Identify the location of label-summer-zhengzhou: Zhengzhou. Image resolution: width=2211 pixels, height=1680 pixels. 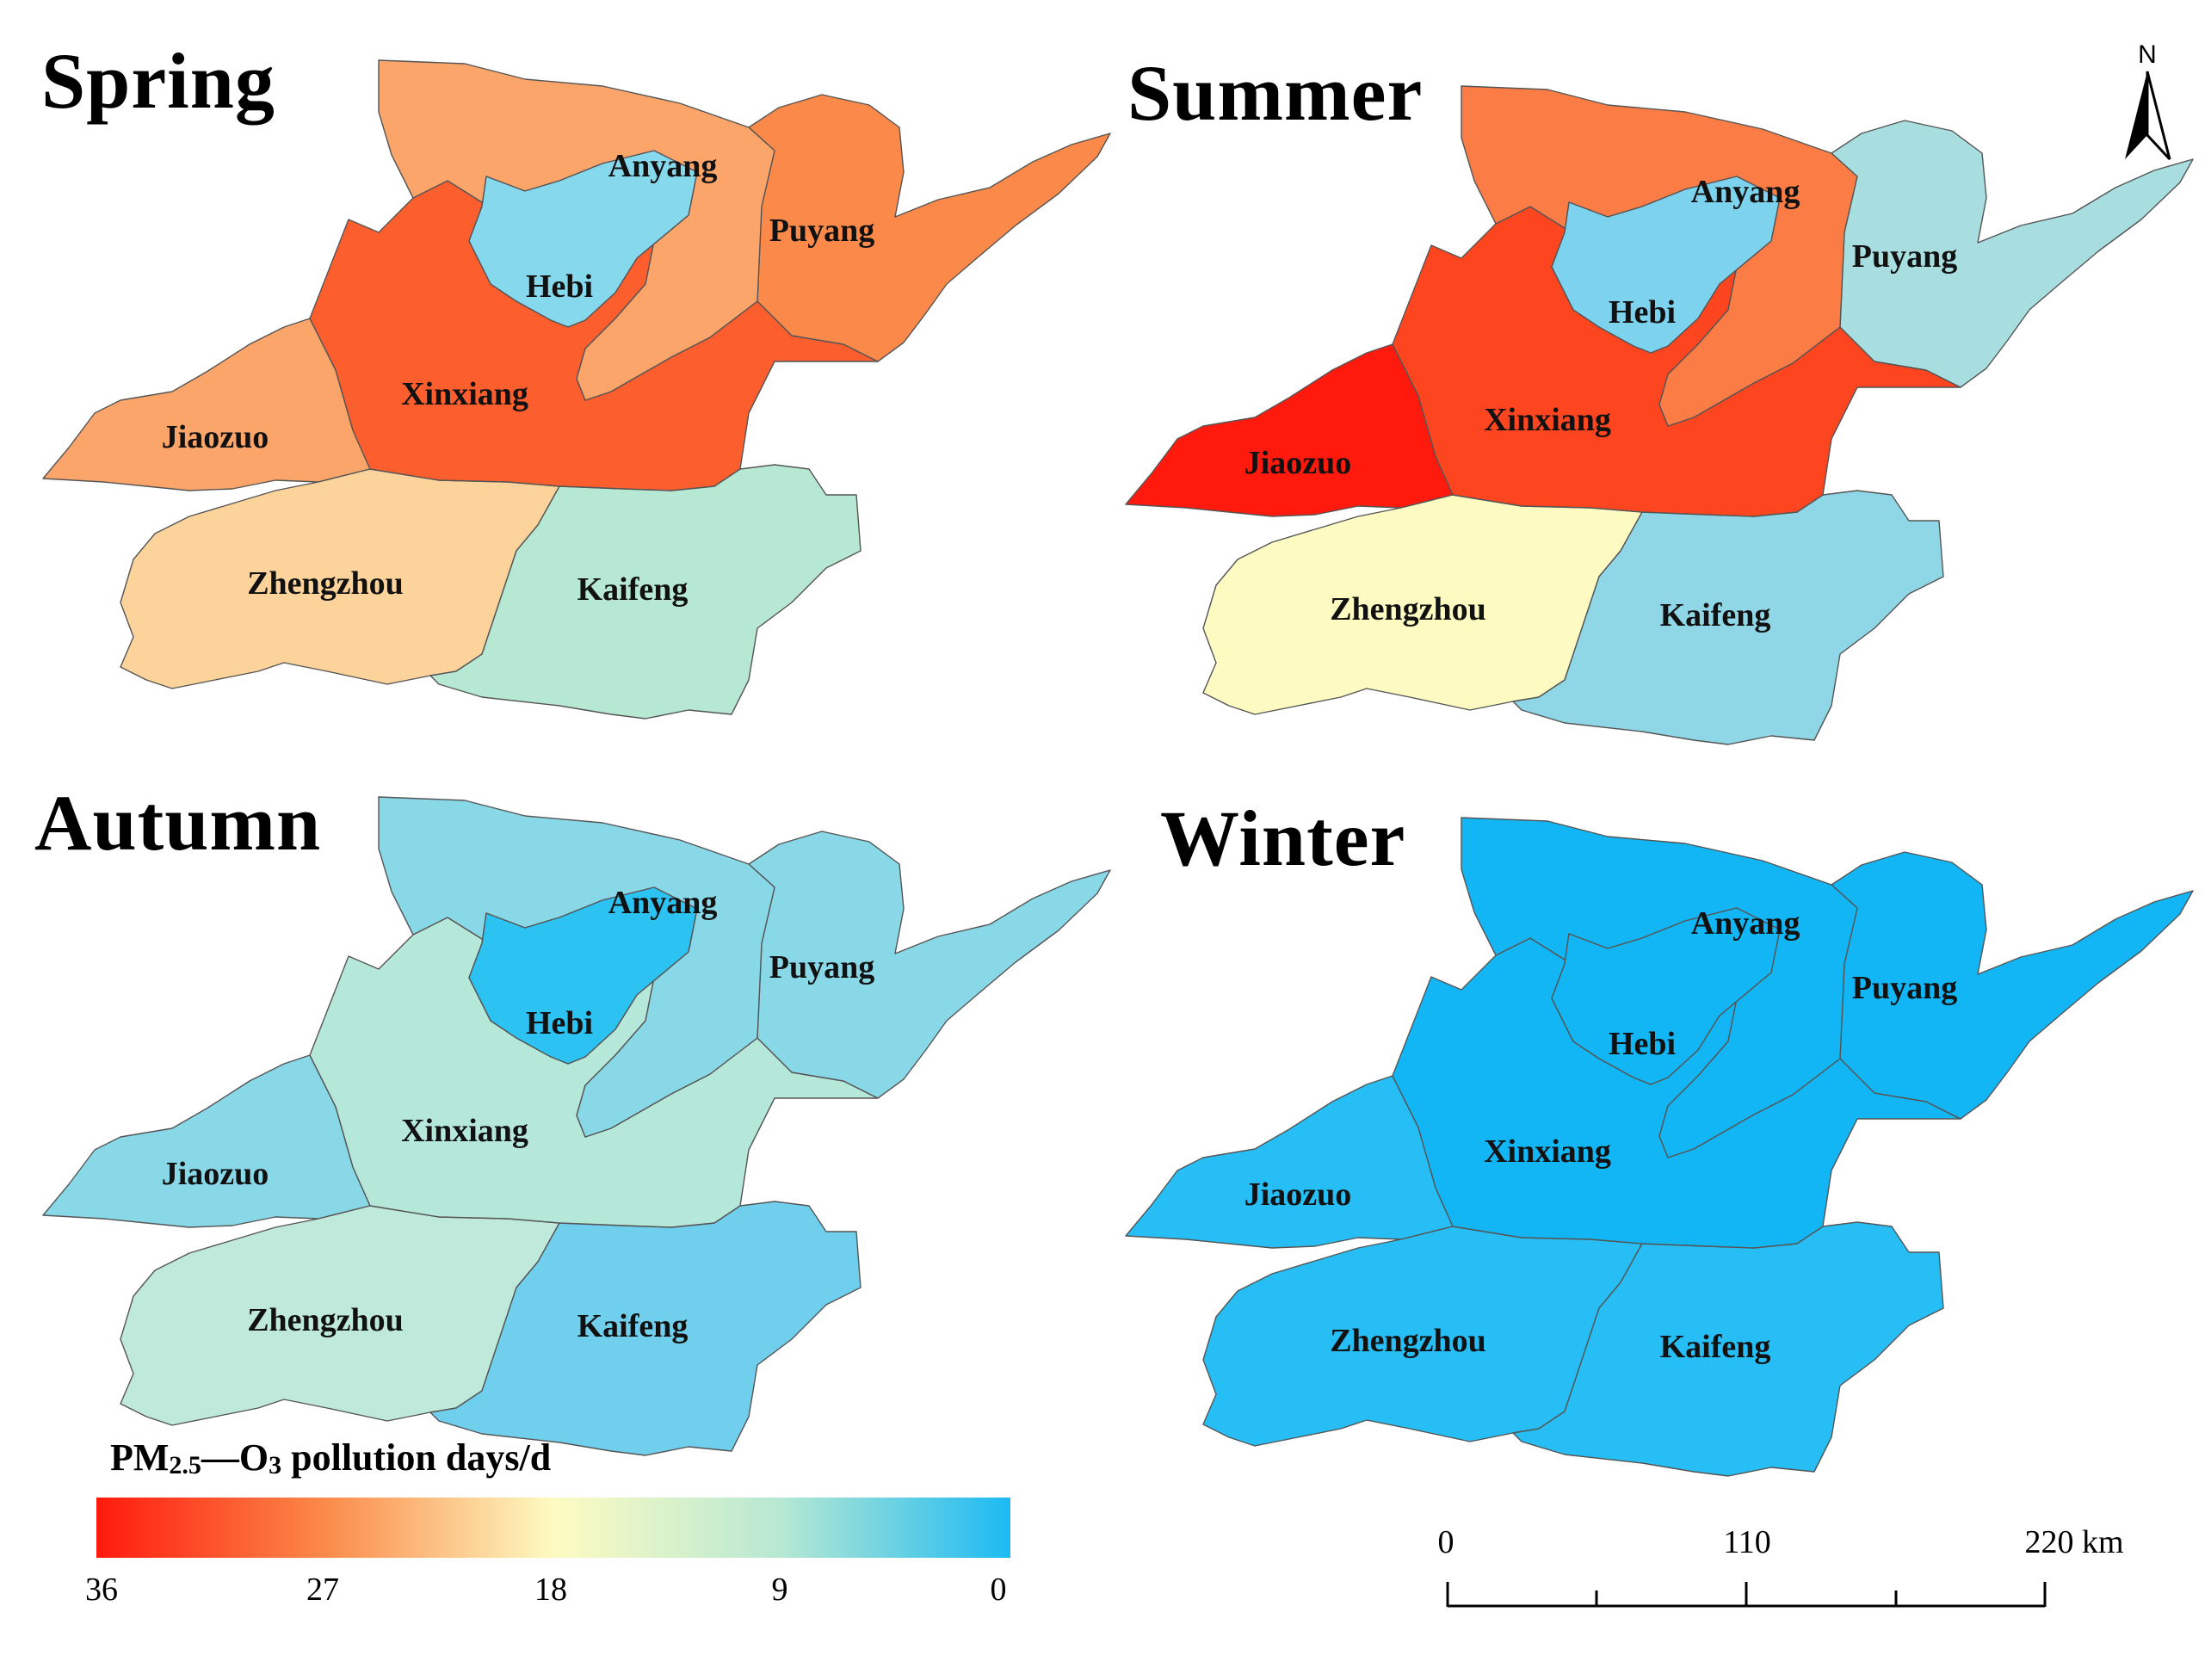
(1408, 609).